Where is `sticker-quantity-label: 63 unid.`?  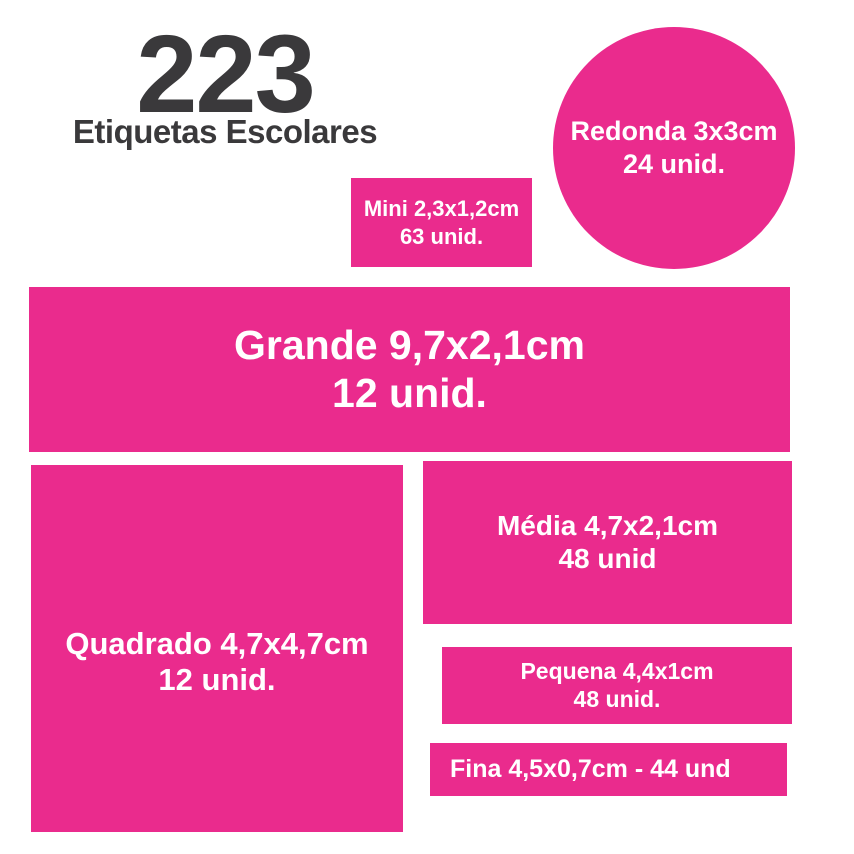
sticker-quantity-label: 63 unid. is located at coordinates (441, 236).